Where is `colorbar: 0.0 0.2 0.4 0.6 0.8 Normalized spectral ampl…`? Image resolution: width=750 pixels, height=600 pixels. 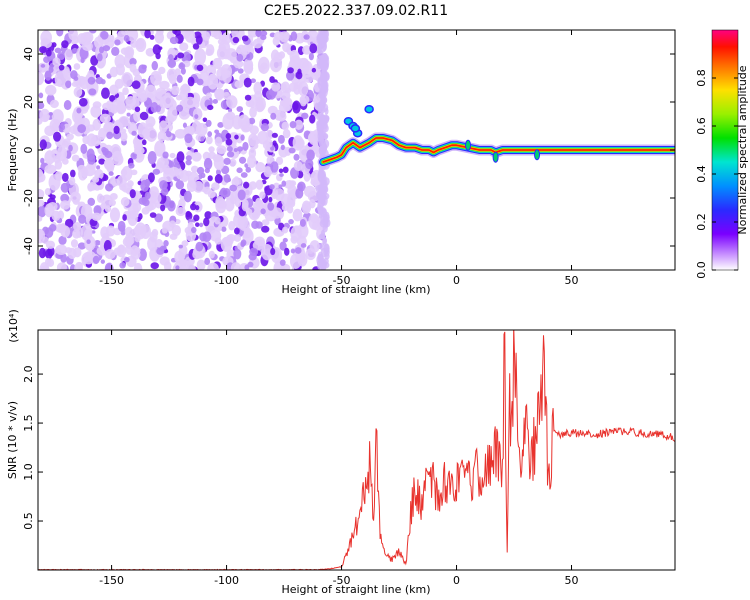
colorbar: 0.0 0.2 0.4 0.6 0.8 Normalized spectral ampl… is located at coordinates (722, 154).